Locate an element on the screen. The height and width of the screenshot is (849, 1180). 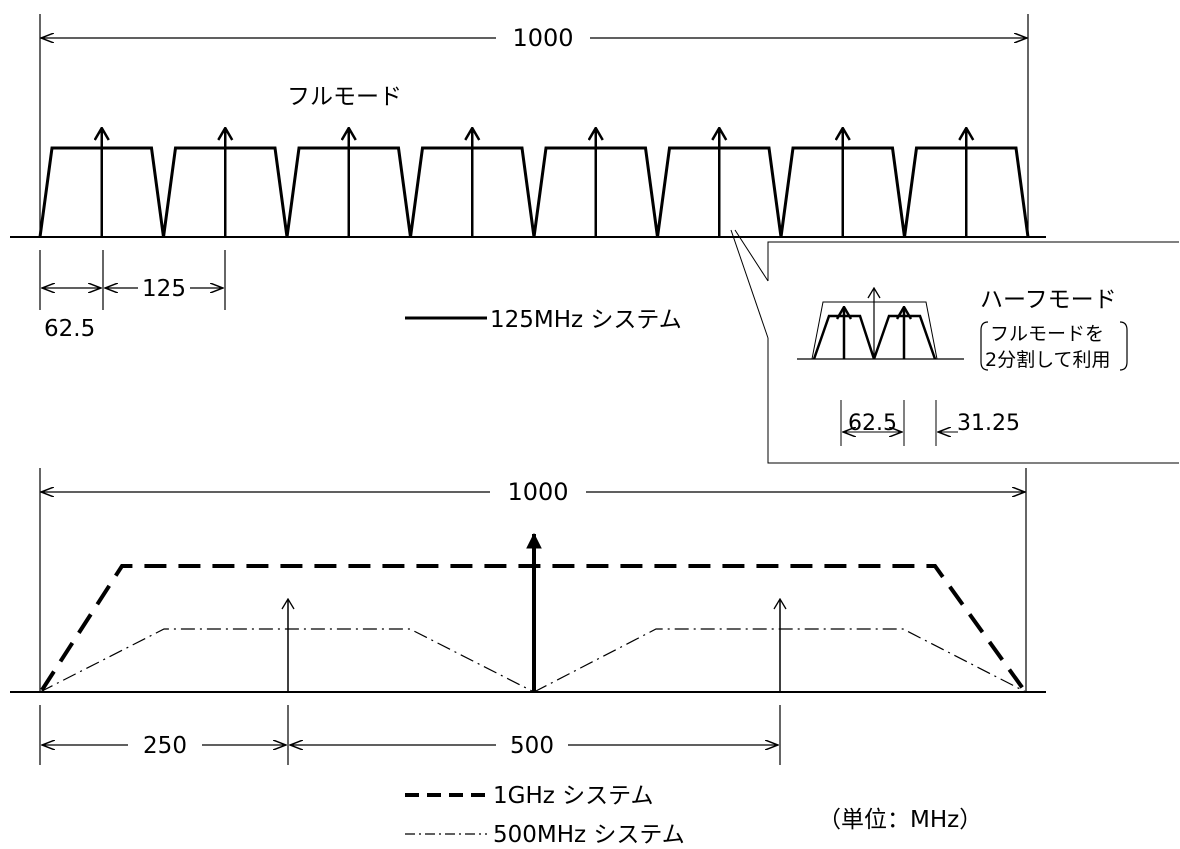
dim-half-label: 62.5 is located at coordinates (69, 329).